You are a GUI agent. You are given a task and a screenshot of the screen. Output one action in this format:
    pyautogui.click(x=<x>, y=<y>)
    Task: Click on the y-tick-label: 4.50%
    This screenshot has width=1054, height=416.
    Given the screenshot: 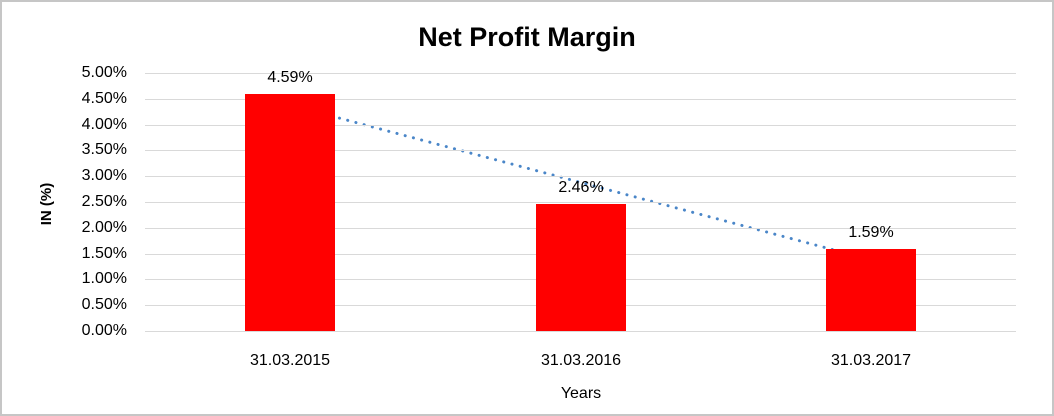 What is the action you would take?
    pyautogui.click(x=104, y=98)
    